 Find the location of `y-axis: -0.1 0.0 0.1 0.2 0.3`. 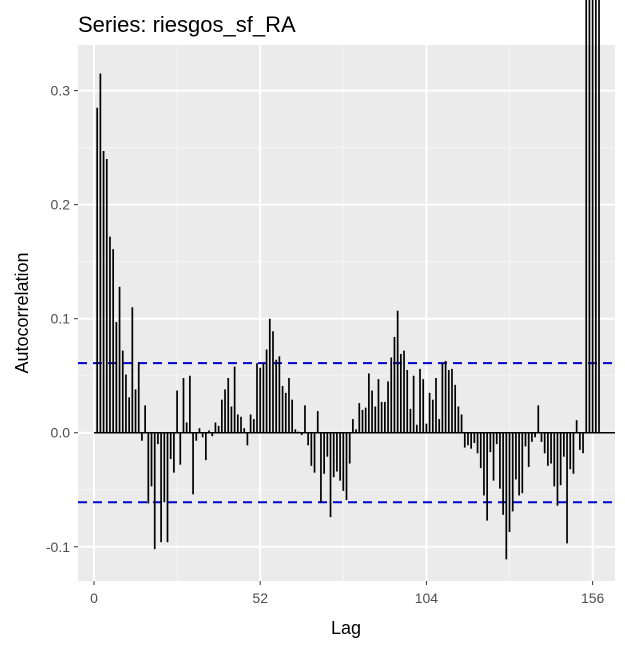

y-axis: -0.1 0.0 0.1 0.2 0.3 is located at coordinates (62, 319).